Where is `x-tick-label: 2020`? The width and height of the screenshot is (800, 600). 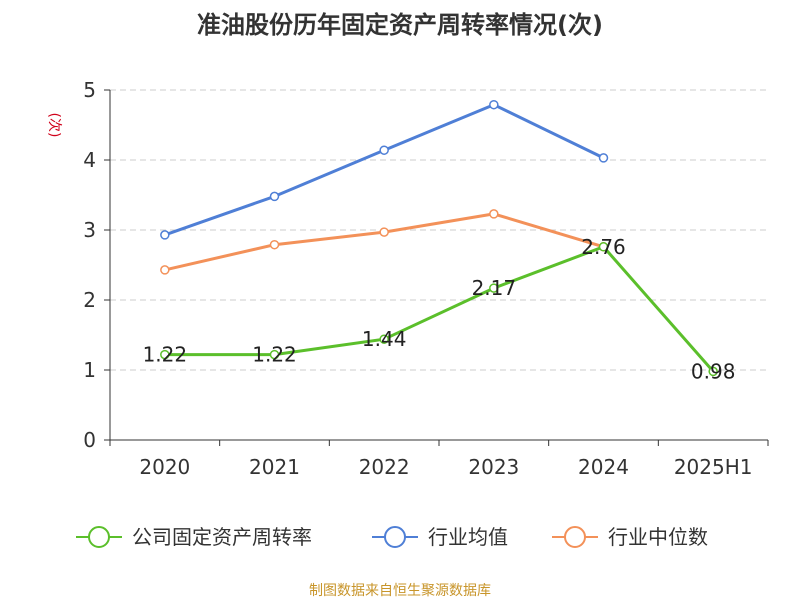 x-tick-label: 2020 is located at coordinates (164, 467).